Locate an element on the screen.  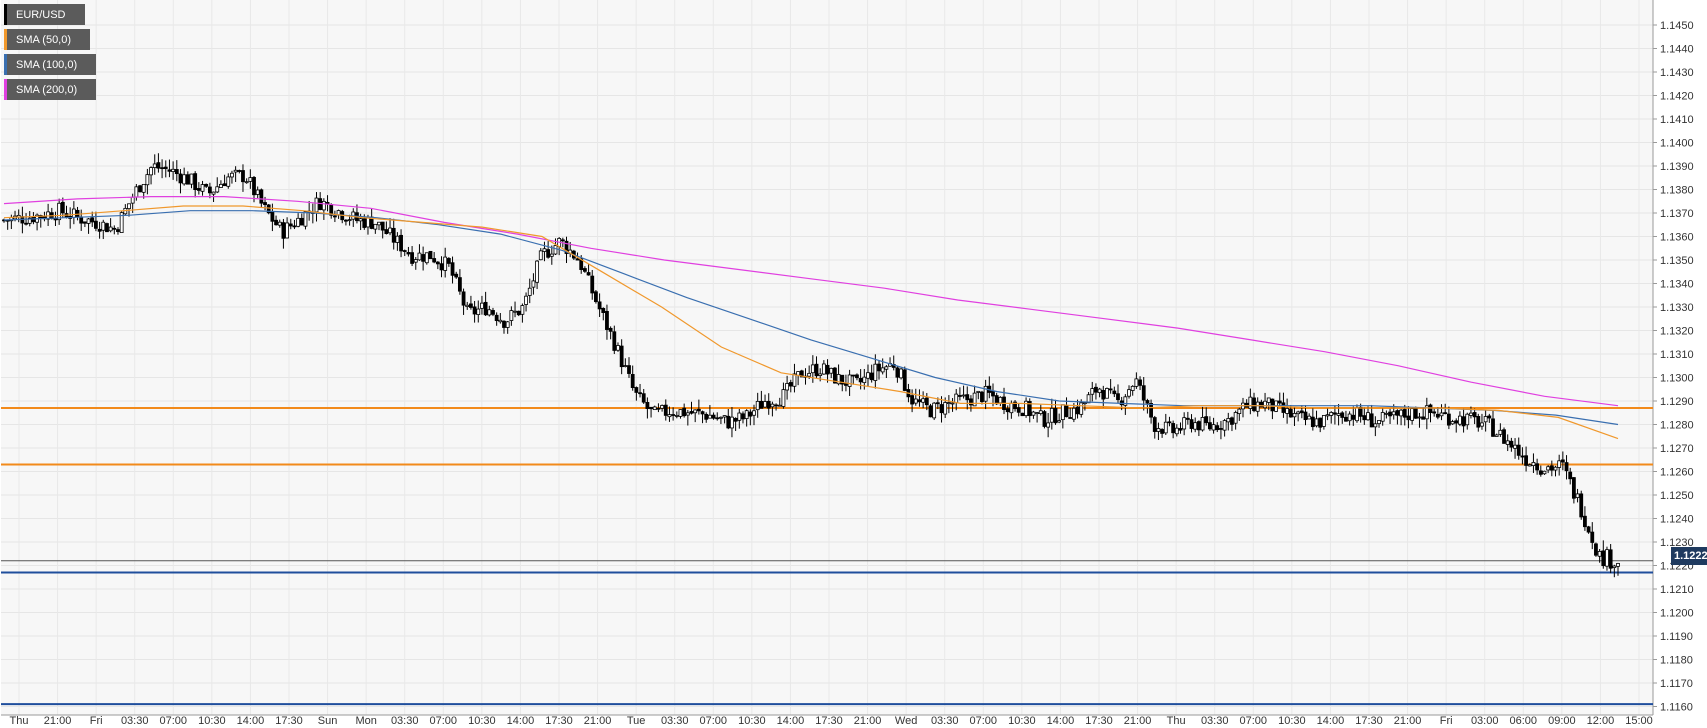
legend-item-eurusd: EUR/USD is located at coordinates (44, 14).